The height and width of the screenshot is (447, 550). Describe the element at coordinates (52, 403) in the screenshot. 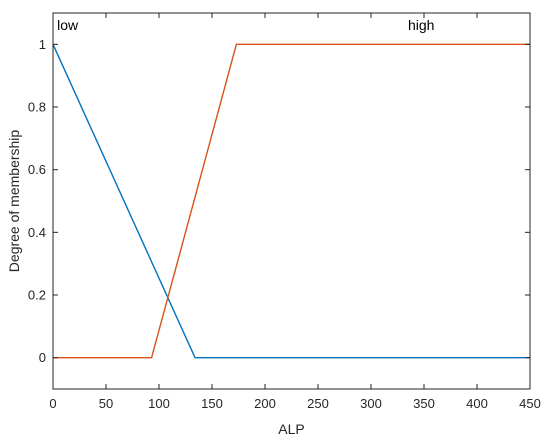

I see `x-tick-label: 0` at that location.